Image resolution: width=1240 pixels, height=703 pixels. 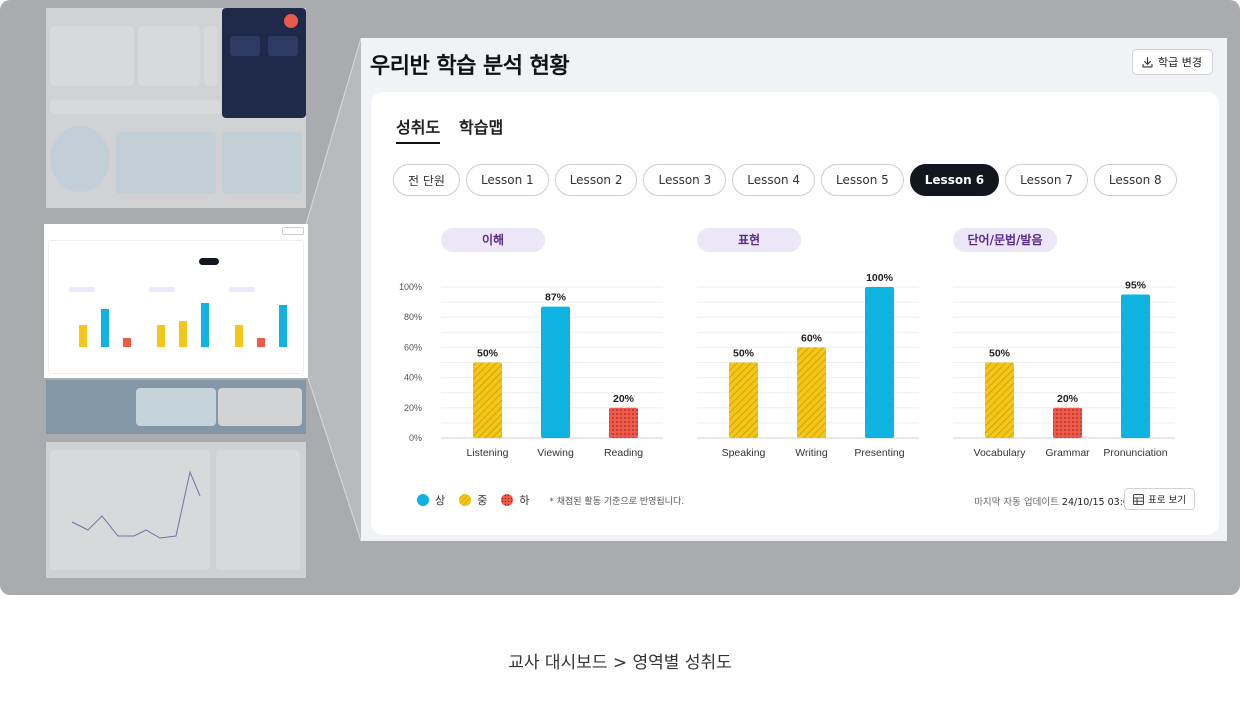 I want to click on change-class-label: 학급 변경, so click(x=1180, y=62).